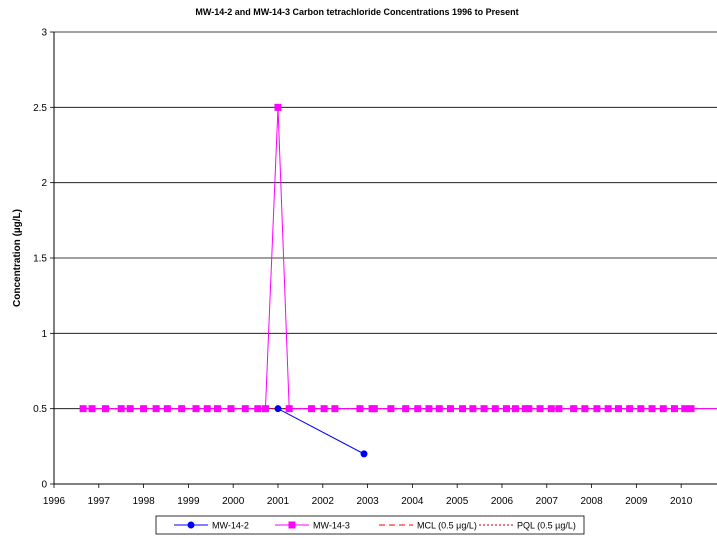  What do you see at coordinates (40, 108) in the screenshot?
I see `y-tick-label: 2.5` at bounding box center [40, 108].